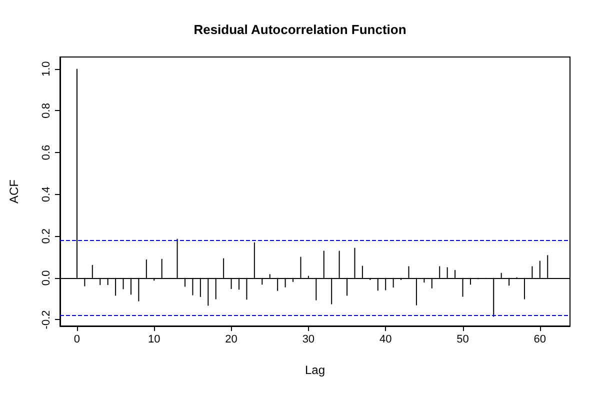 The width and height of the screenshot is (600, 400). I want to click on x-tick-label: 50, so click(462, 340).